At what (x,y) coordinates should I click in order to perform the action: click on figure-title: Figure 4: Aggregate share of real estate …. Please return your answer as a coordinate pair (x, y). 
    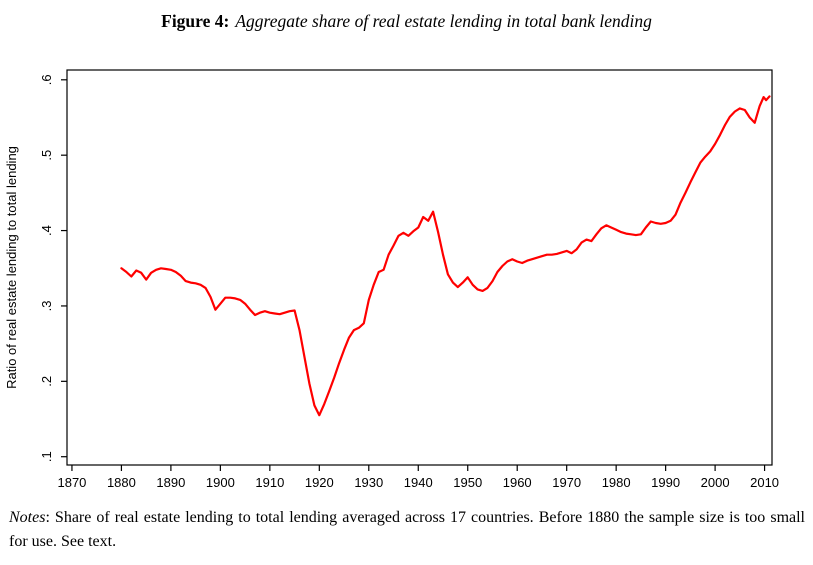
    Looking at the image, I should click on (406, 21).